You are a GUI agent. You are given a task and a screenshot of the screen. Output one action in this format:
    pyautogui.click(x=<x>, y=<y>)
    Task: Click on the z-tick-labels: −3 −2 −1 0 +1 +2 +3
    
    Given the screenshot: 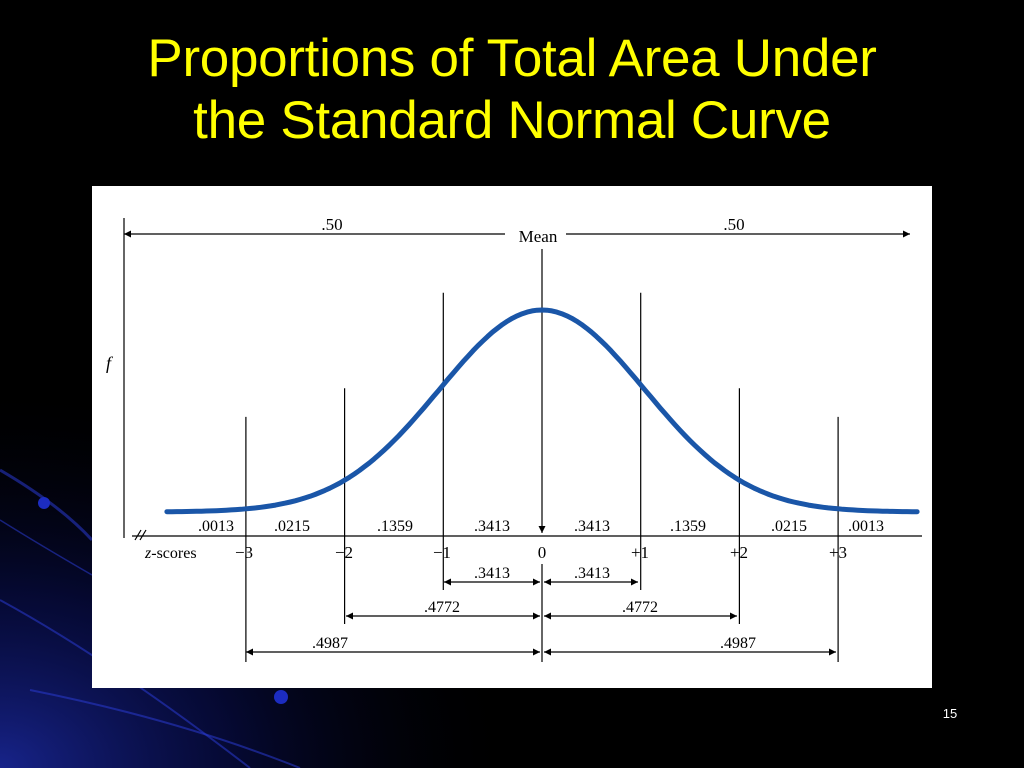 What is the action you would take?
    pyautogui.click(x=541, y=552)
    